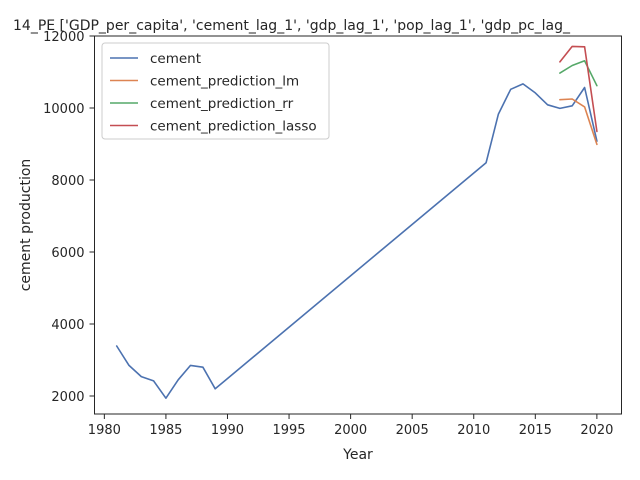 This screenshot has width=640, height=480. Describe the element at coordinates (104, 430) in the screenshot. I see `x-tick-label: 1980` at that location.